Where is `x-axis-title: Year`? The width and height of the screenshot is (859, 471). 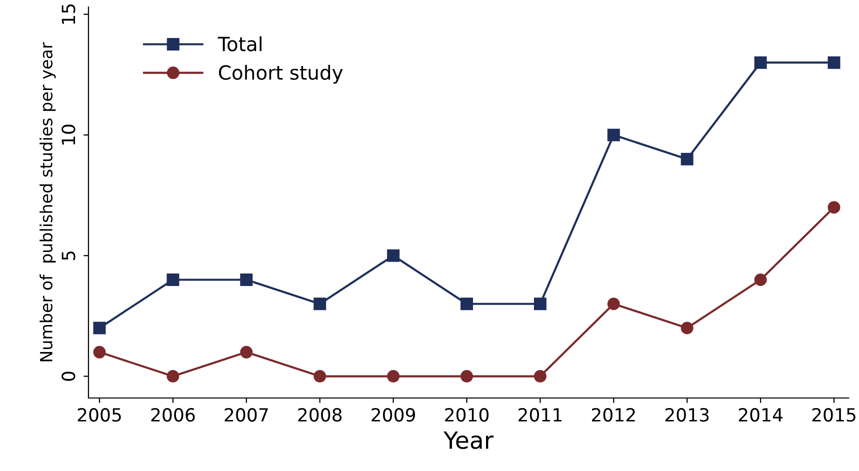 x-axis-title: Year is located at coordinates (469, 440).